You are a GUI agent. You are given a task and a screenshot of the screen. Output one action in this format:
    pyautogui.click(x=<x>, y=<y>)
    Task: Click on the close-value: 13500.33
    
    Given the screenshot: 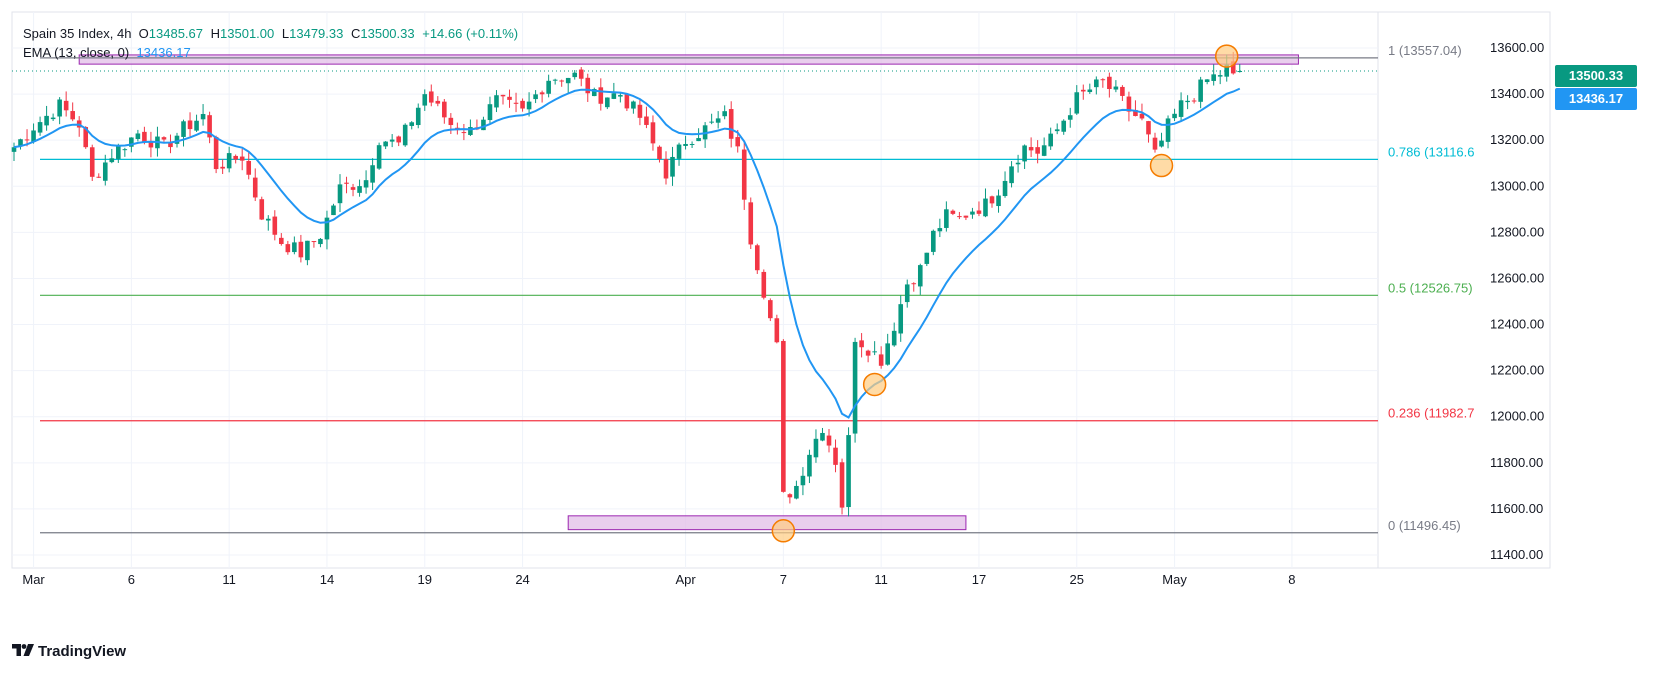 What is the action you would take?
    pyautogui.click(x=387, y=33)
    